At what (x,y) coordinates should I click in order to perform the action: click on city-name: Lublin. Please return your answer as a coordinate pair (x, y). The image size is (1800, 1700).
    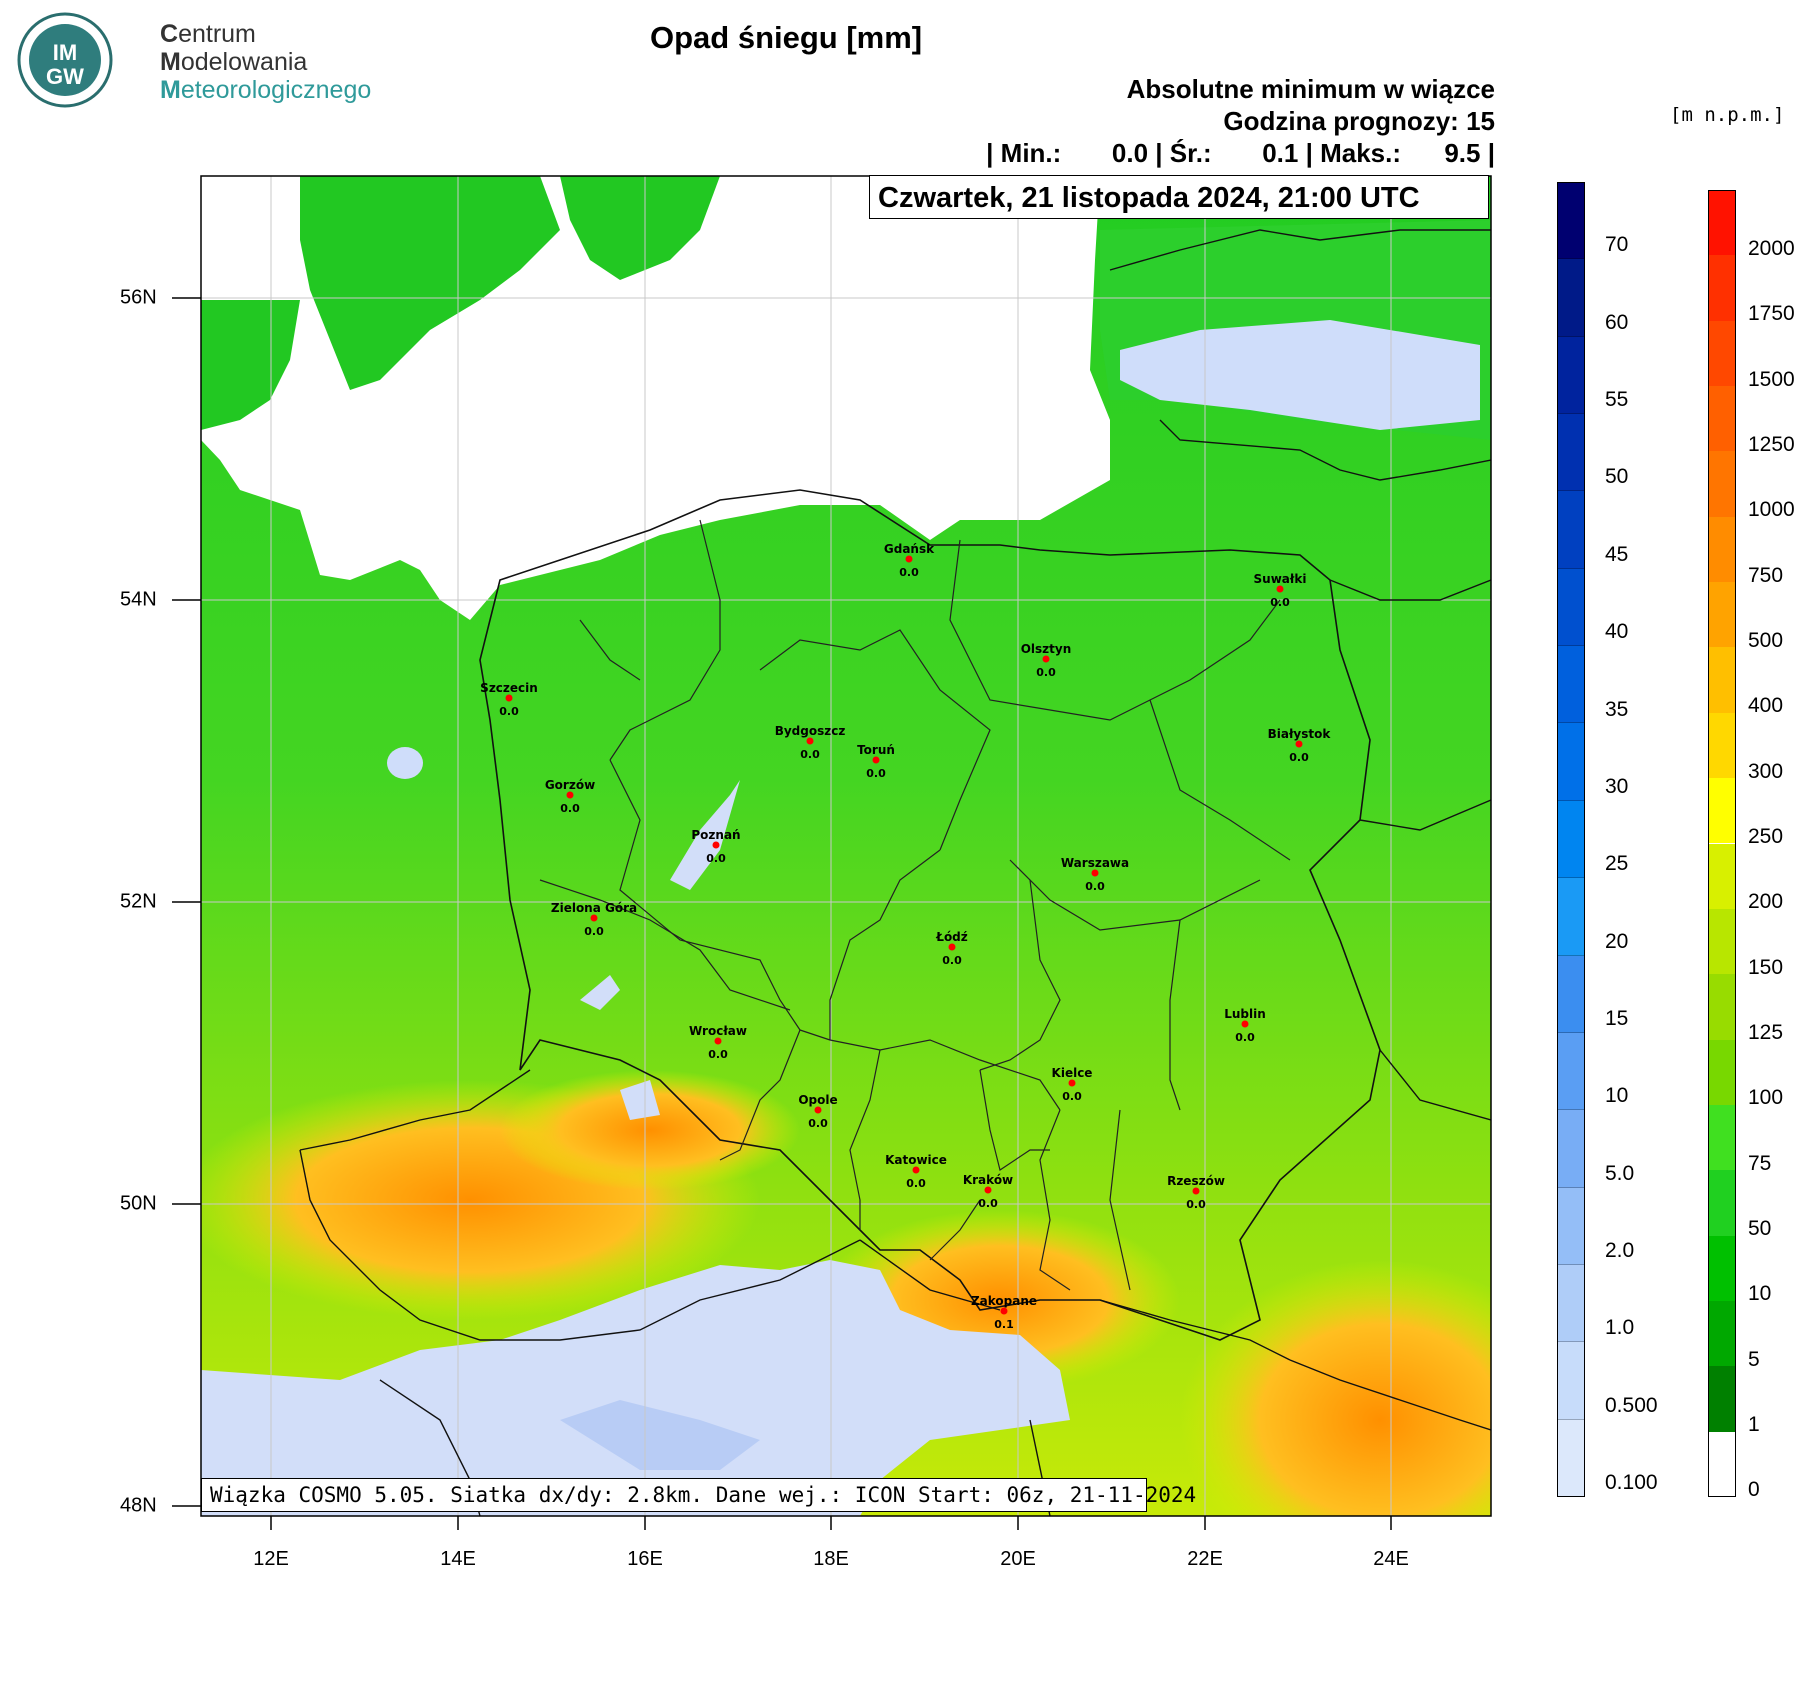
    Looking at the image, I should click on (1245, 1014).